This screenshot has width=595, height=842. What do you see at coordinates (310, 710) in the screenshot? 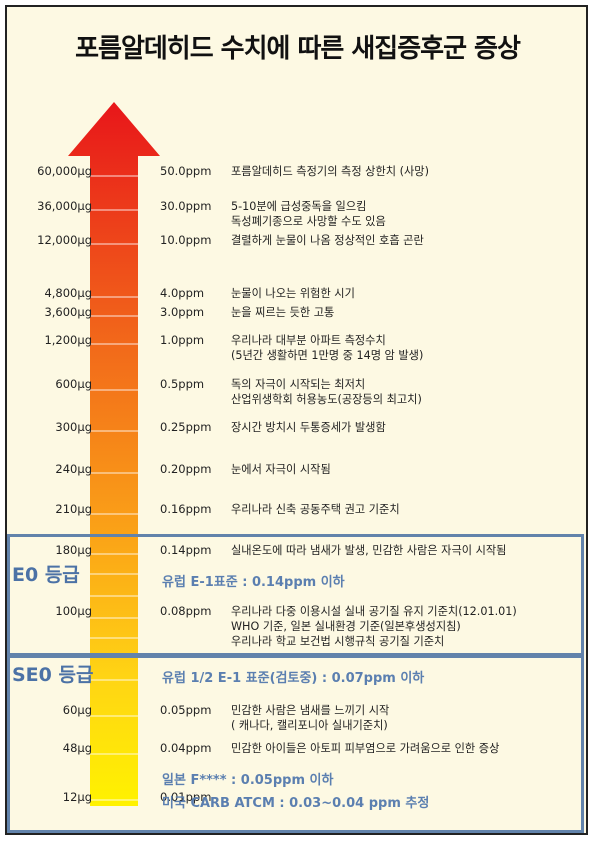
I see `description-line: 민감한 사람은 냄새를 느끼기 시작` at bounding box center [310, 710].